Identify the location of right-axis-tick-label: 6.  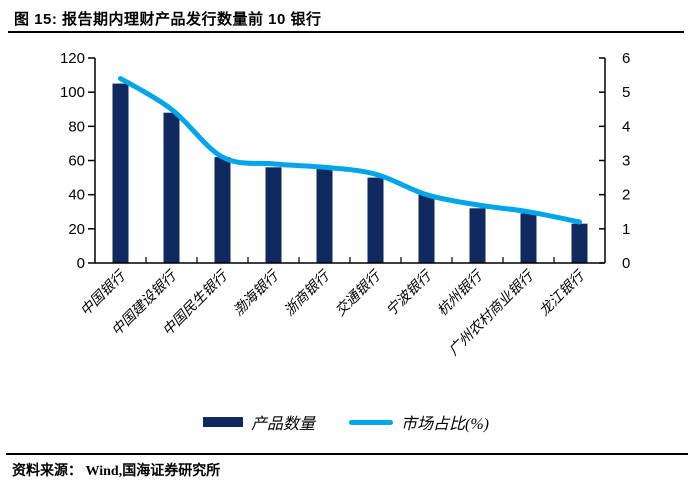
(626, 58).